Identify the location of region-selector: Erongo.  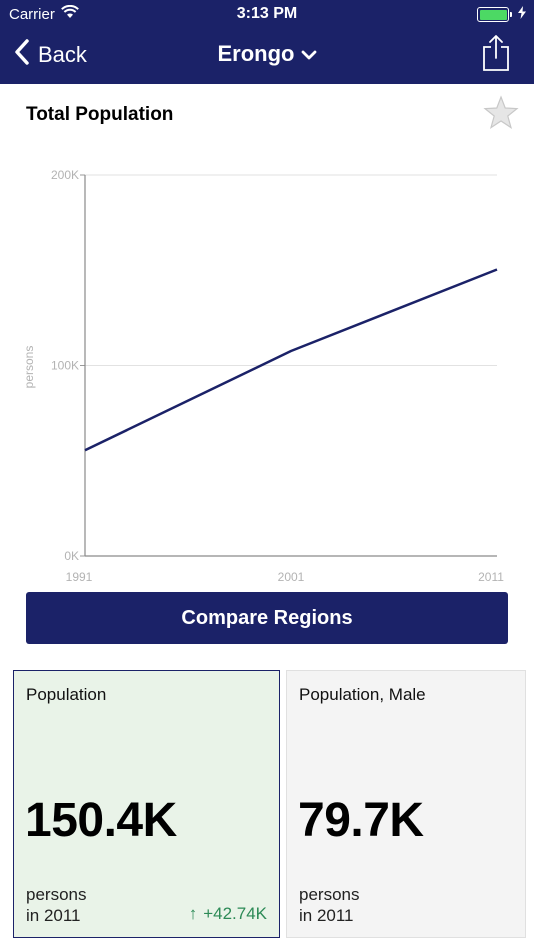
(267, 54).